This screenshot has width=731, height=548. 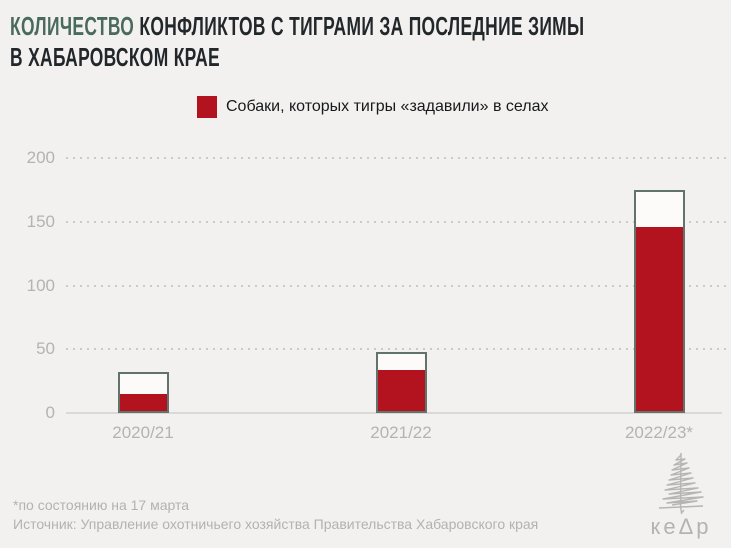 What do you see at coordinates (207, 107) in the screenshot?
I see `legend-swatch-red` at bounding box center [207, 107].